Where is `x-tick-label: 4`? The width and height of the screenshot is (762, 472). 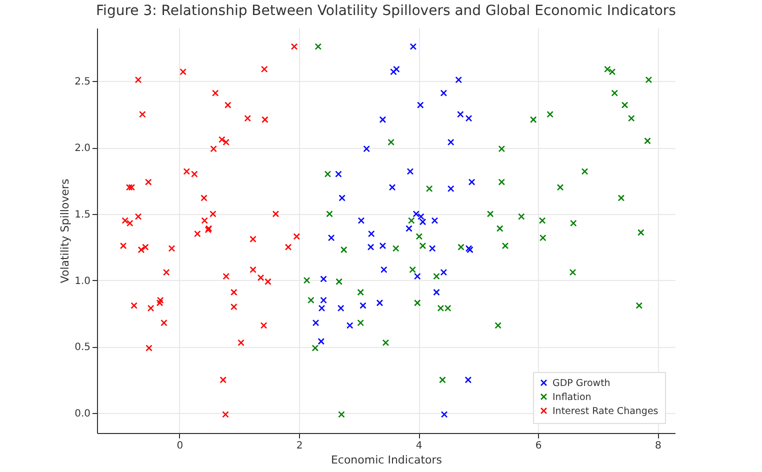 x-tick-label: 4 is located at coordinates (419, 446).